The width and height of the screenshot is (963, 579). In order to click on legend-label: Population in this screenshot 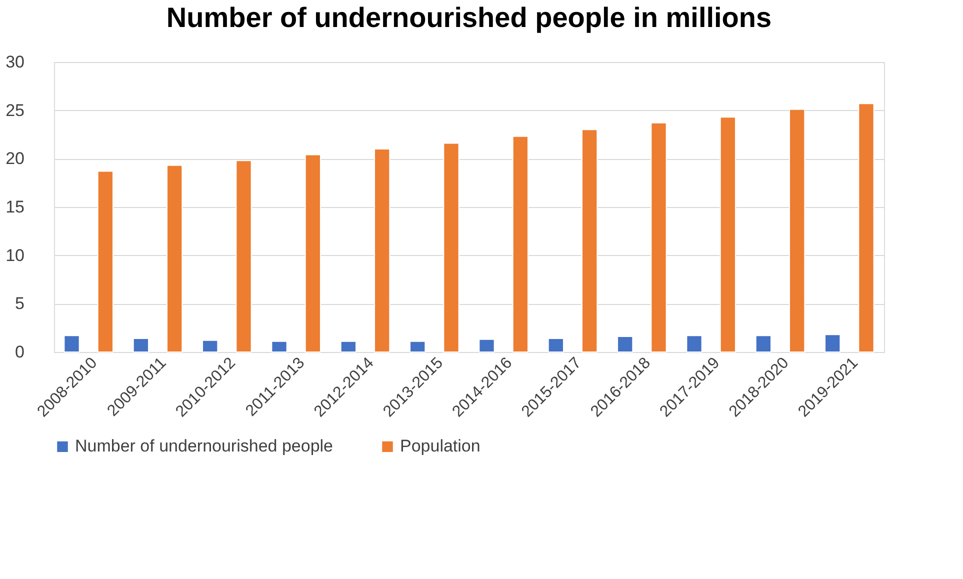, I will do `click(440, 446)`.